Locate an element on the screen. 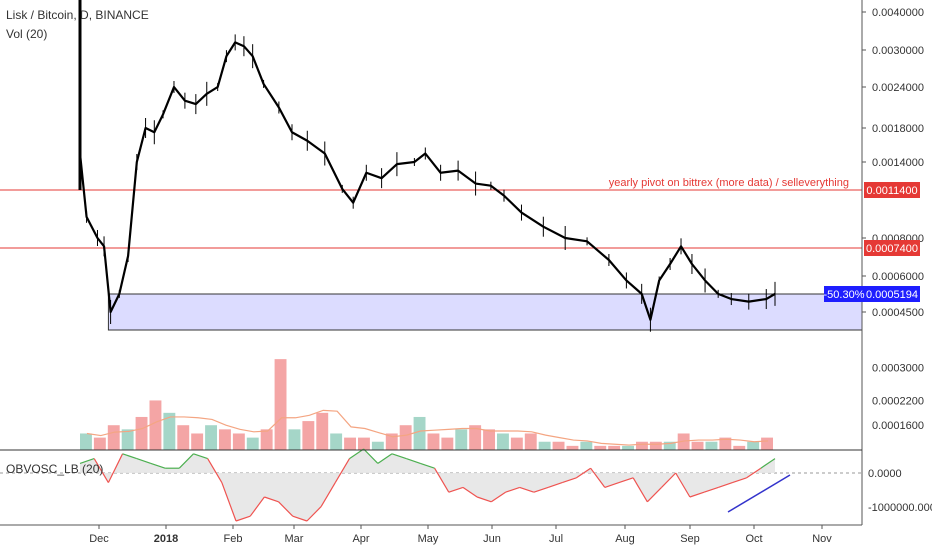  time-tick-label: Feb is located at coordinates (233, 539).